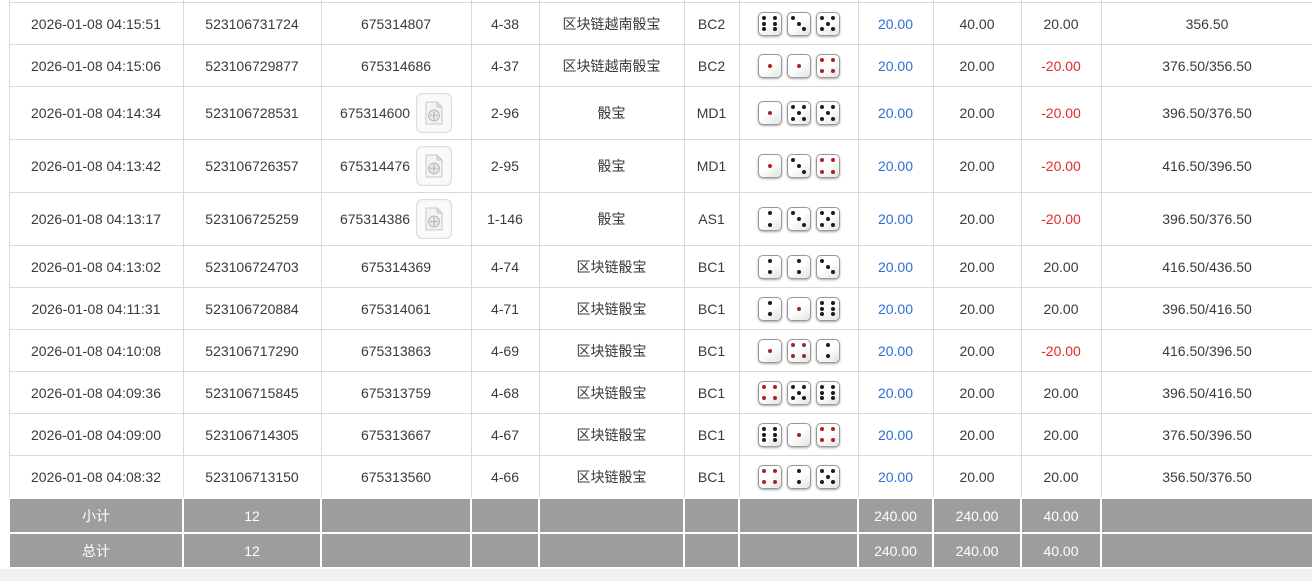 This screenshot has height=587, width=1312. What do you see at coordinates (252, 266) in the screenshot?
I see `order-id-cell: 523106724703` at bounding box center [252, 266].